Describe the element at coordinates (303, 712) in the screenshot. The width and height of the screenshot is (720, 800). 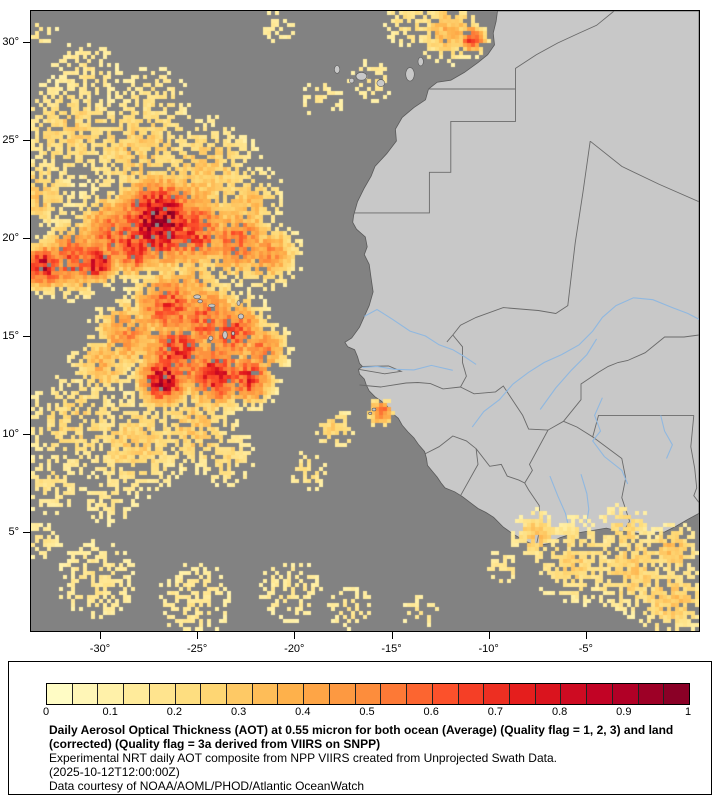
I see `colorbar-tick-label: 0.4` at that location.